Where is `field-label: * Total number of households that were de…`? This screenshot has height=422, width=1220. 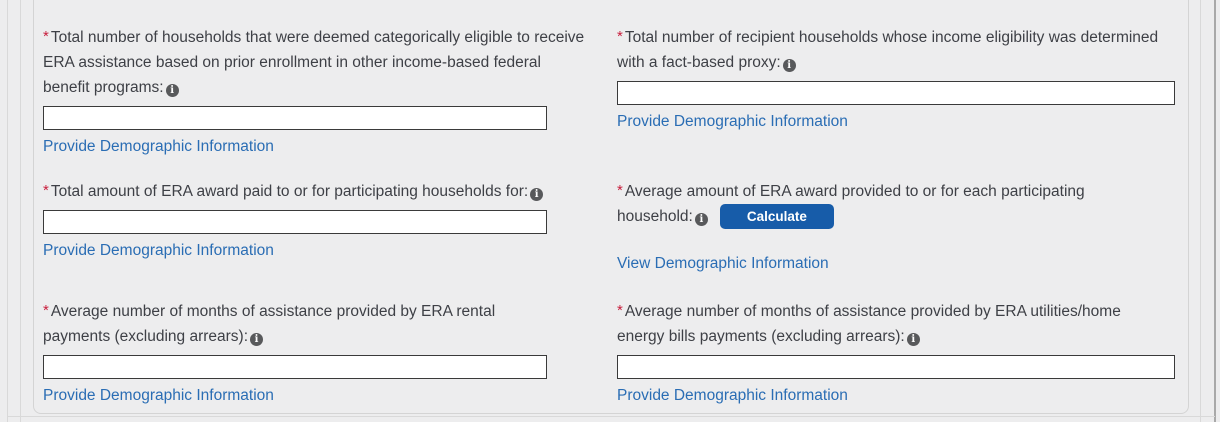 field-label: * Total number of households that were de… is located at coordinates (315, 62).